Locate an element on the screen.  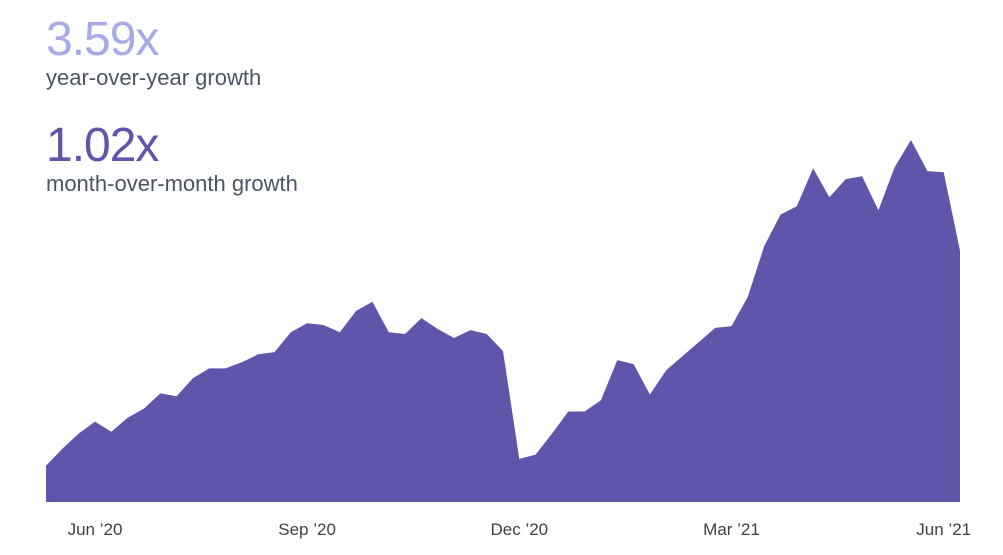
yoy-growth-value: 3.59x is located at coordinates (102, 39).